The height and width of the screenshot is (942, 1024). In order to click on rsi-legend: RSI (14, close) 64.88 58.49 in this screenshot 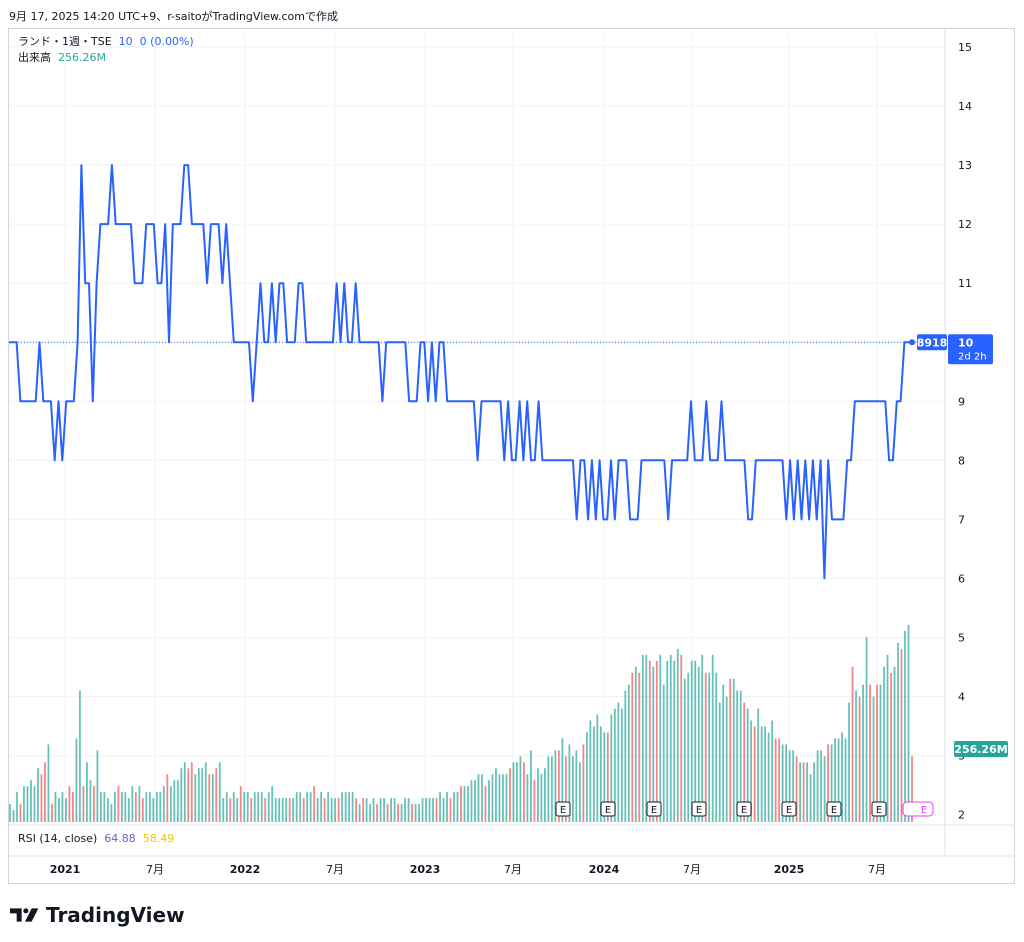, I will do `click(96, 838)`.